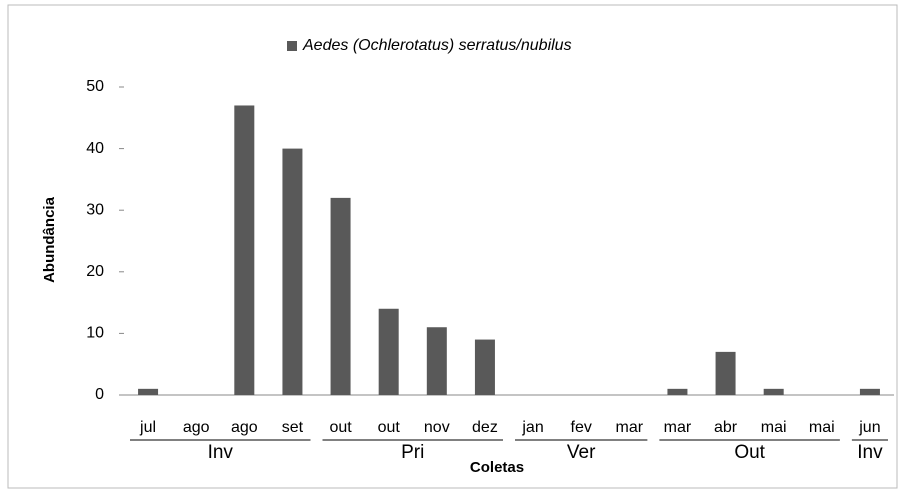  Describe the element at coordinates (95, 148) in the screenshot. I see `y-tick-label: 40` at that location.